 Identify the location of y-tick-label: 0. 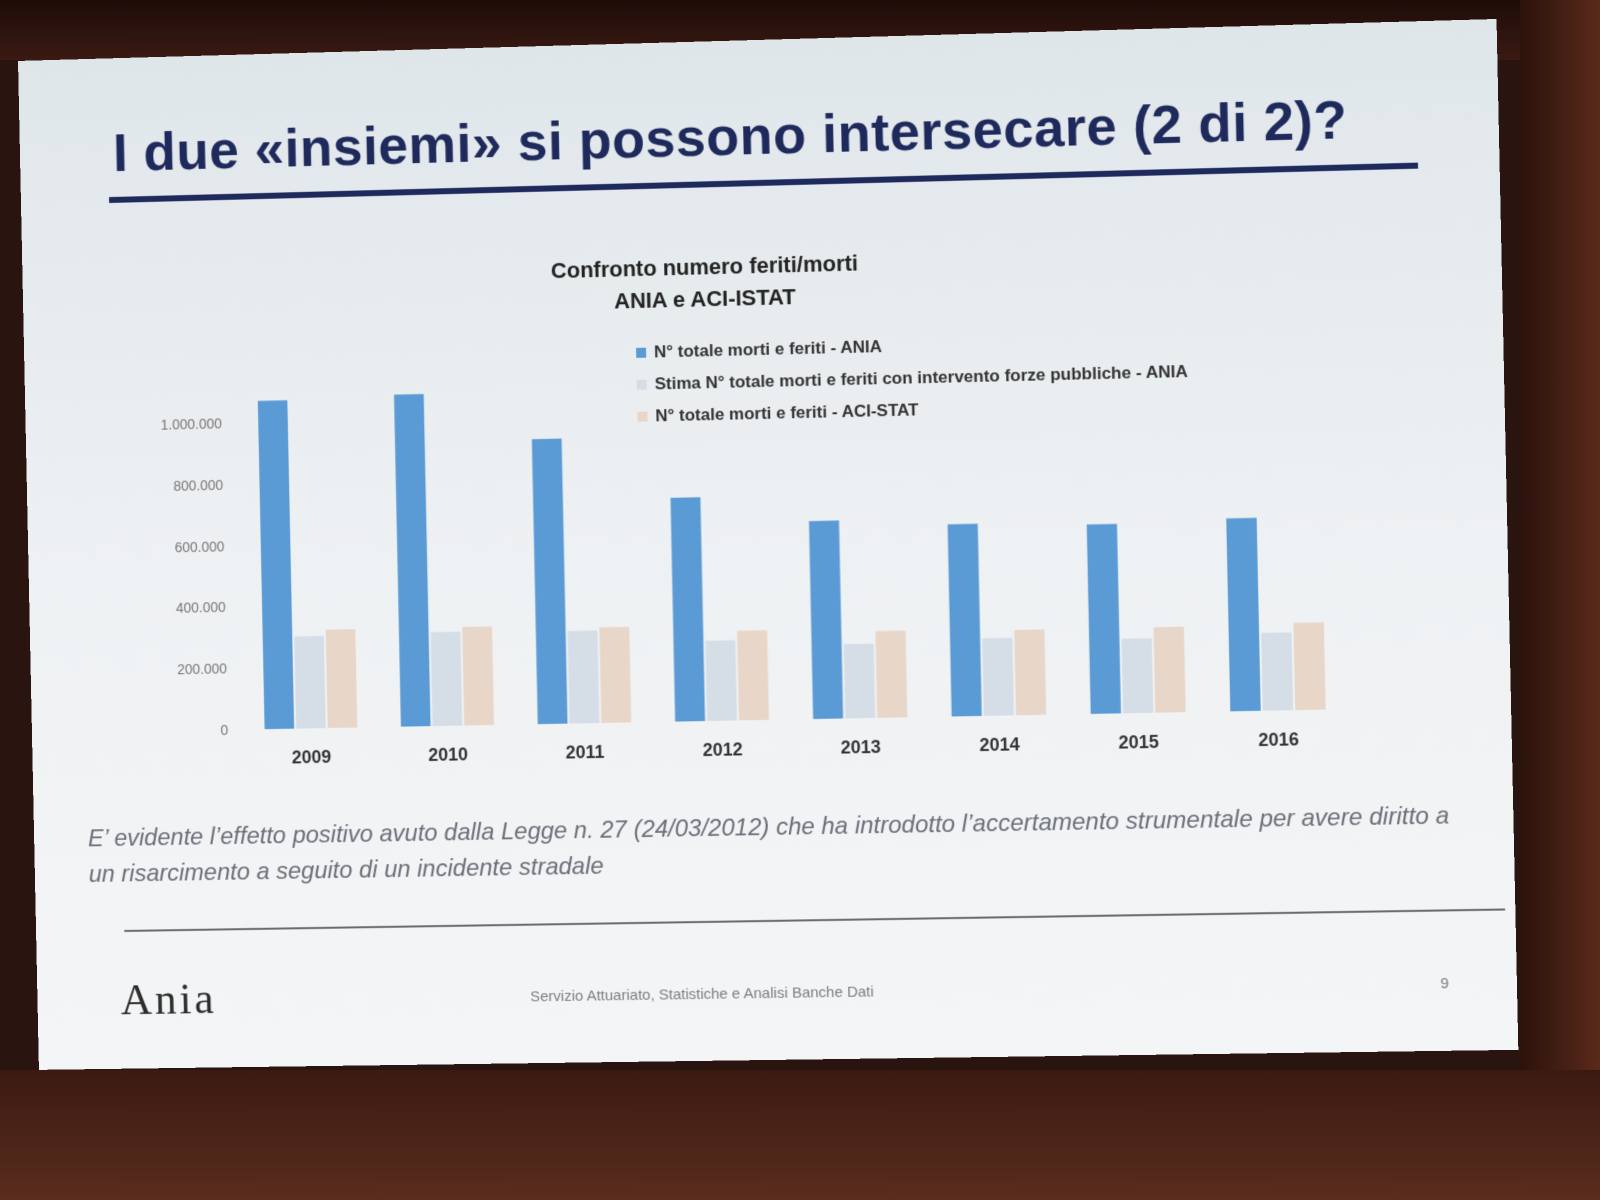
(224, 730).